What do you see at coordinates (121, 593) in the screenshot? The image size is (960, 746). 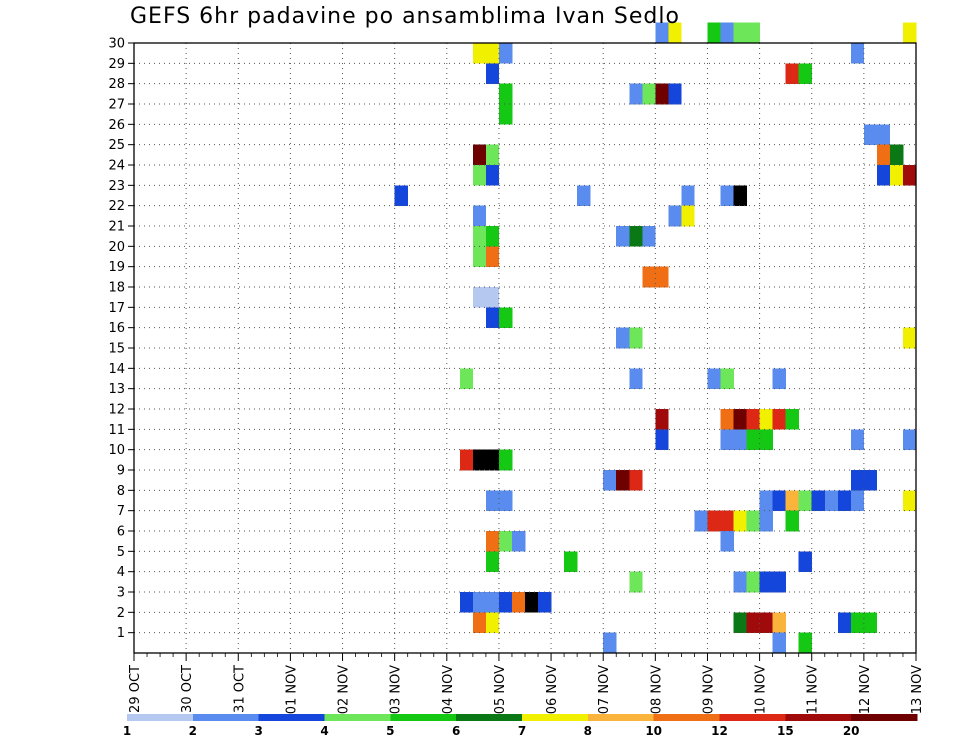 I see `y-tick-label: 3` at bounding box center [121, 593].